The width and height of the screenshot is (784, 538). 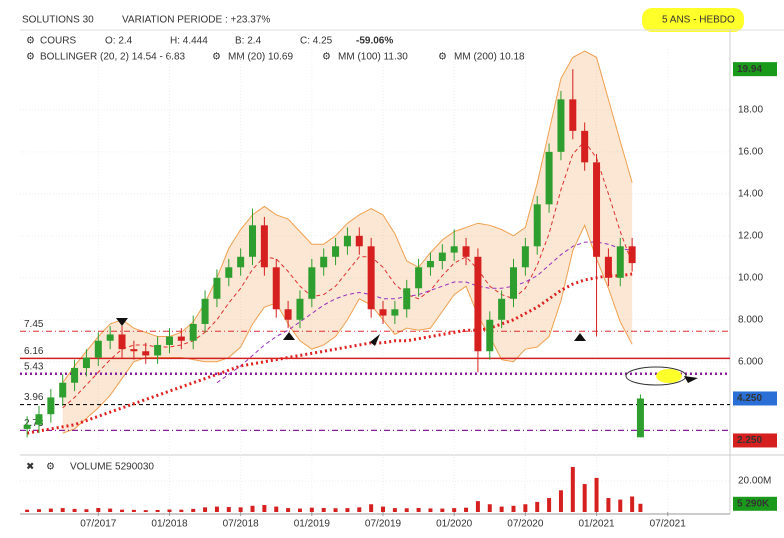 I want to click on highlight, so click(x=693, y=20).